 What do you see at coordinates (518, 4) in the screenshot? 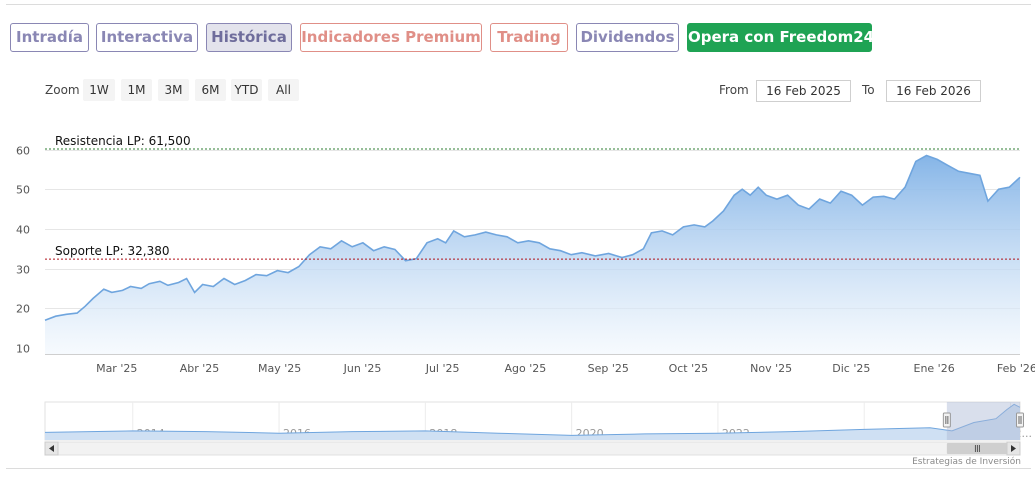
I see `top-divider` at bounding box center [518, 4].